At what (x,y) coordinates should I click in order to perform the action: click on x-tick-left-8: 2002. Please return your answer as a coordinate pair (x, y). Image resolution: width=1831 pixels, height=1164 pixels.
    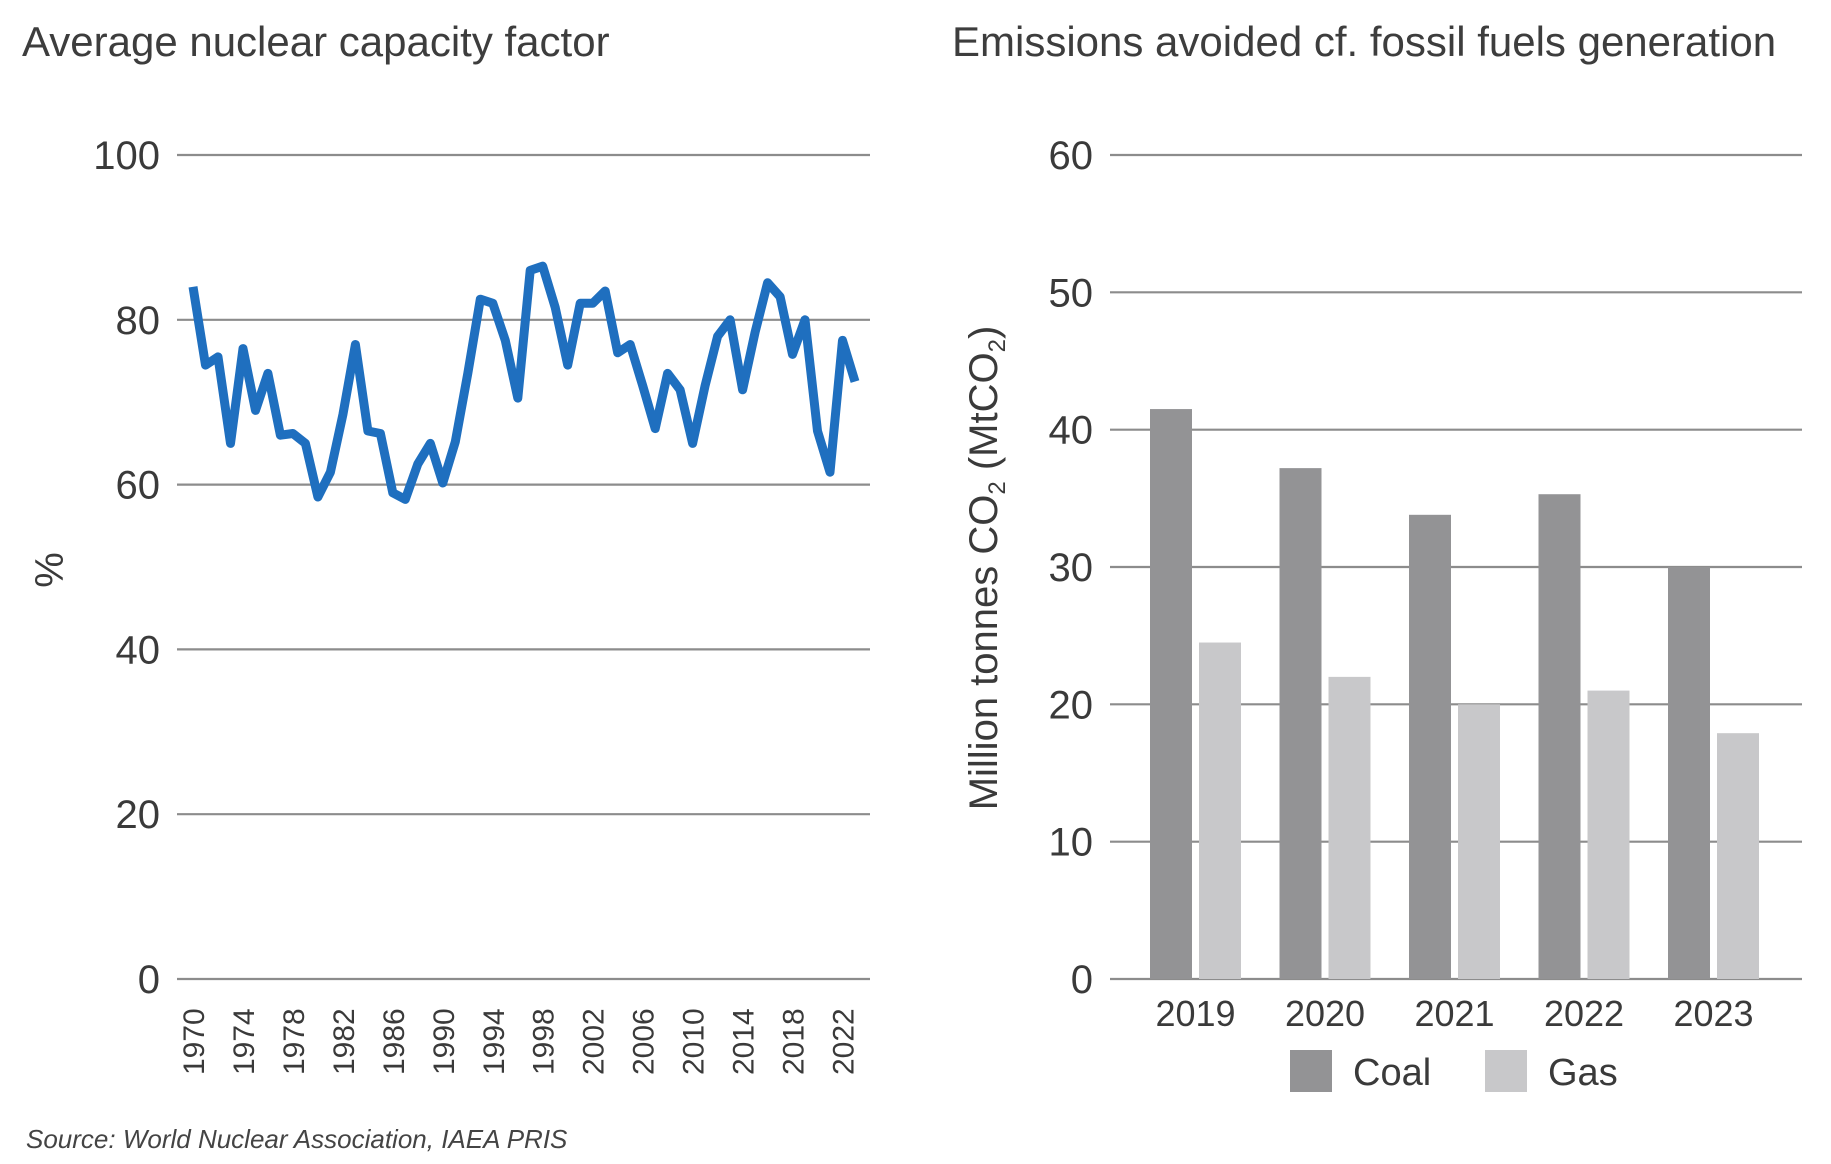
    Looking at the image, I should click on (594, 1041).